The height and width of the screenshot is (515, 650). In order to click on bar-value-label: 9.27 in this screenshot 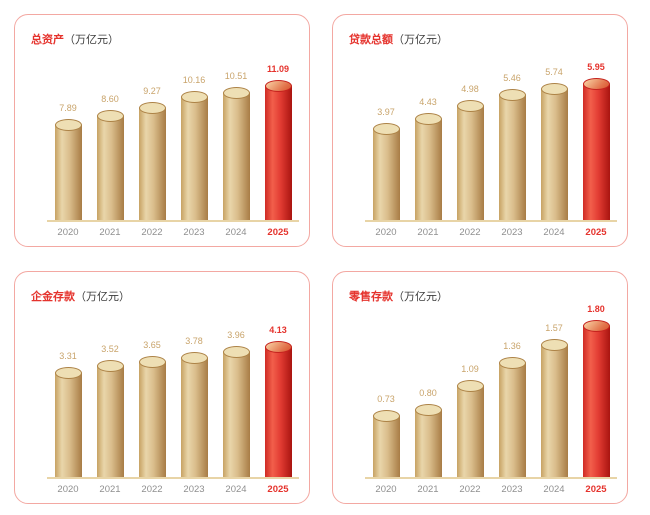, I will do `click(152, 91)`.